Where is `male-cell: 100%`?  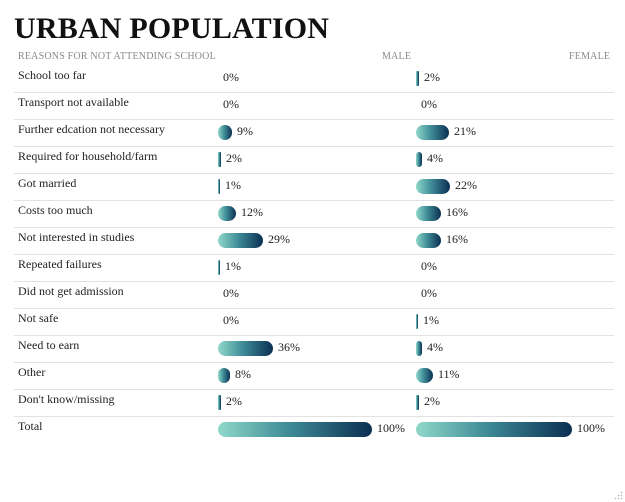
male-cell: 100% is located at coordinates (313, 430).